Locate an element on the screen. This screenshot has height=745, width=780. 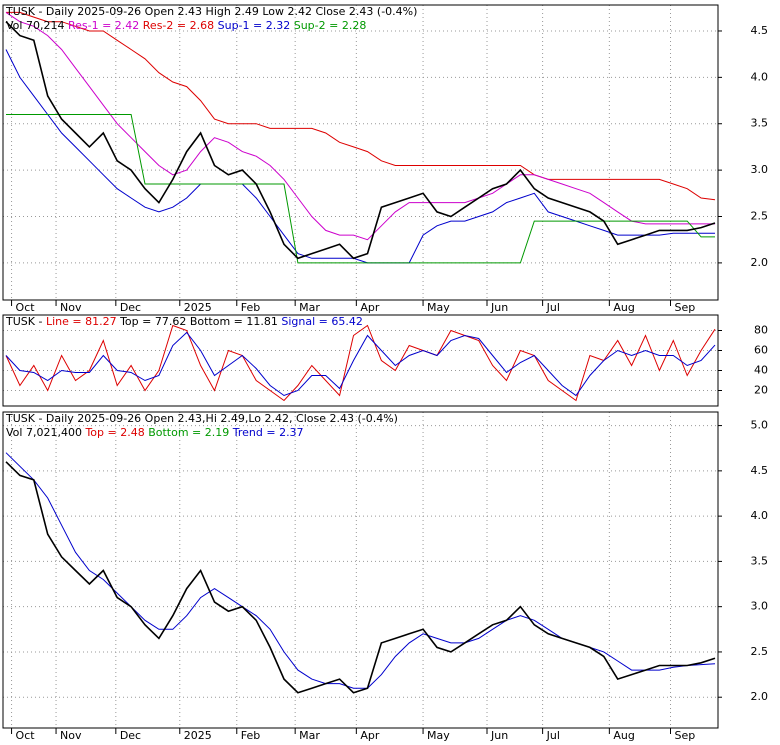
header-item: Res-2 = 2.68 is located at coordinates (180, 25).